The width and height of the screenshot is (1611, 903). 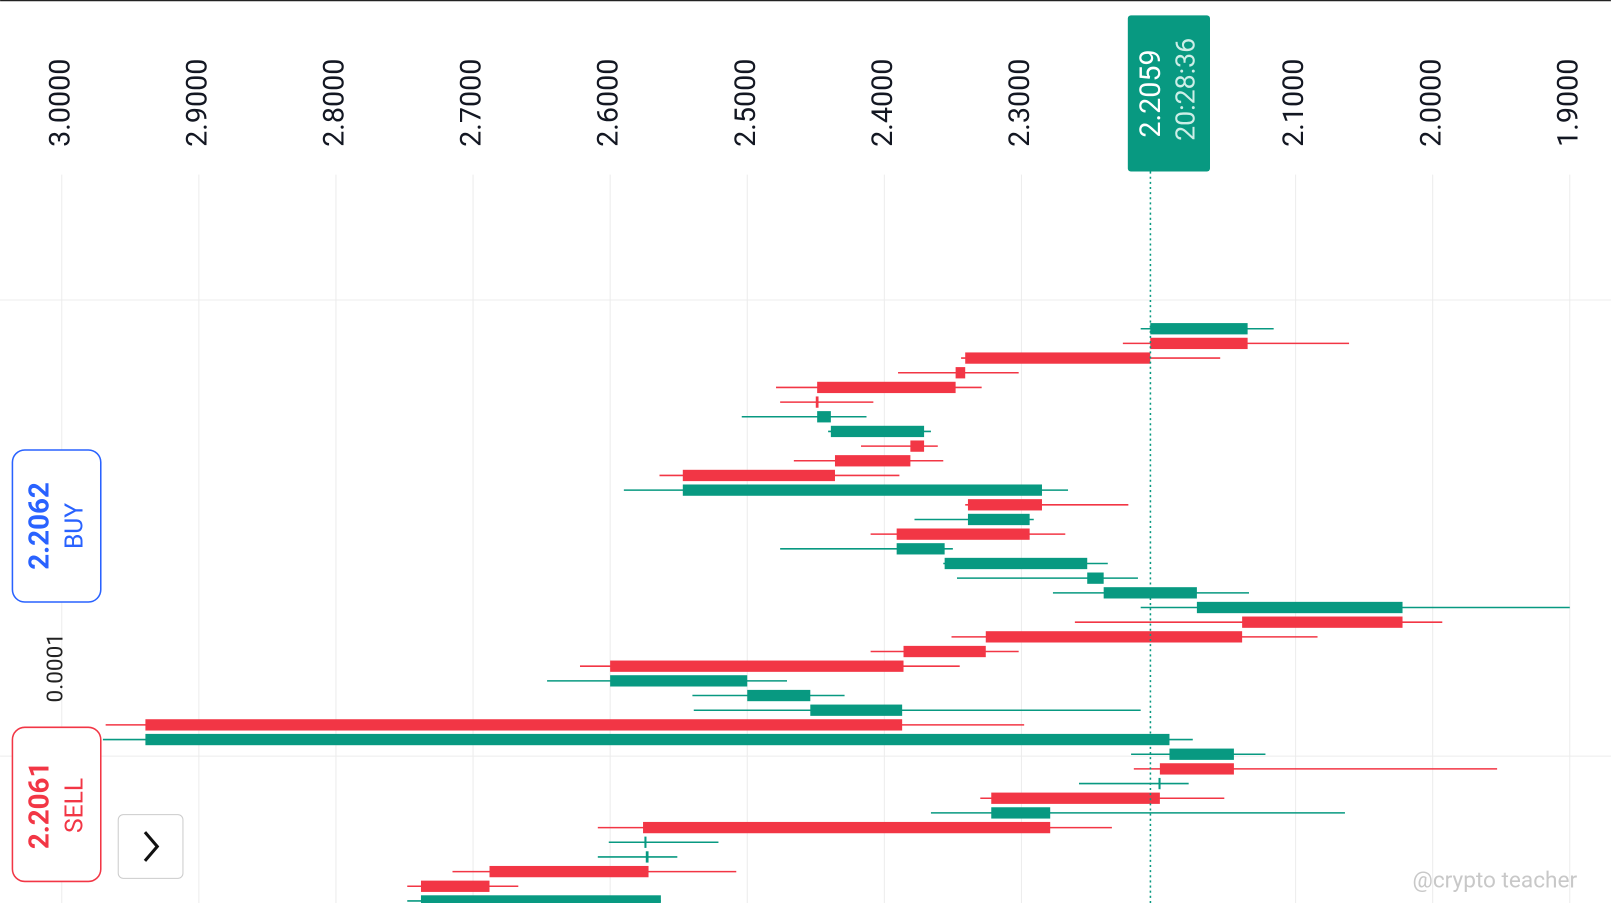 I want to click on sell-price: 2.2061, so click(x=39, y=806).